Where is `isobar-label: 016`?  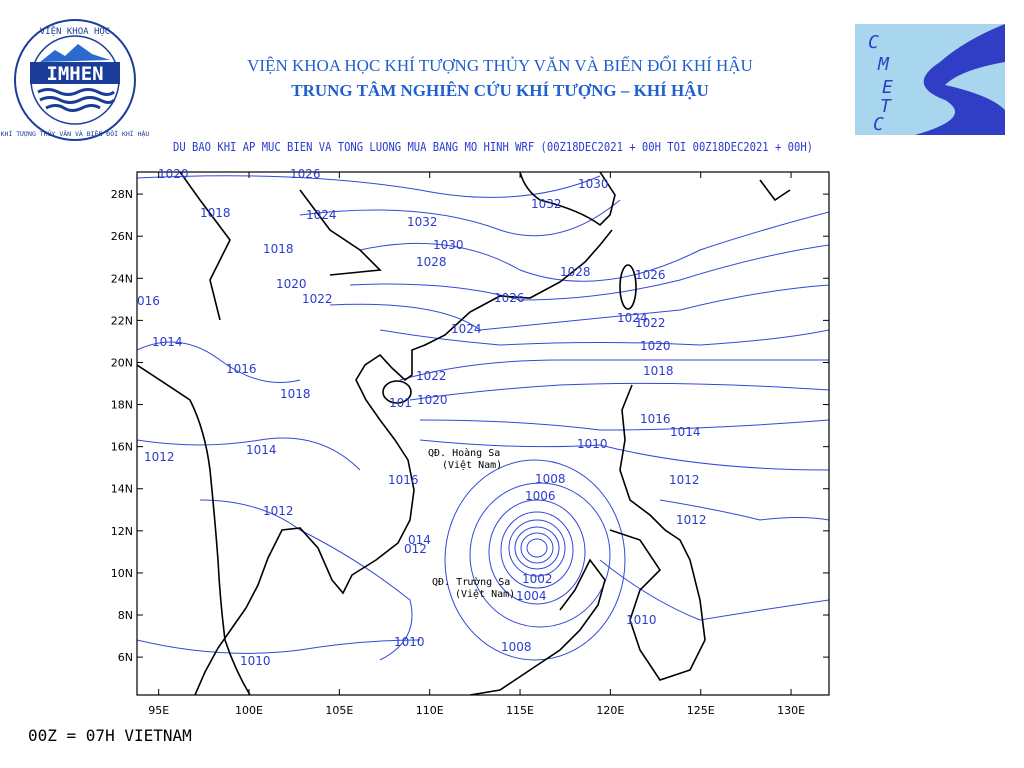 isobar-label: 016 is located at coordinates (148, 301).